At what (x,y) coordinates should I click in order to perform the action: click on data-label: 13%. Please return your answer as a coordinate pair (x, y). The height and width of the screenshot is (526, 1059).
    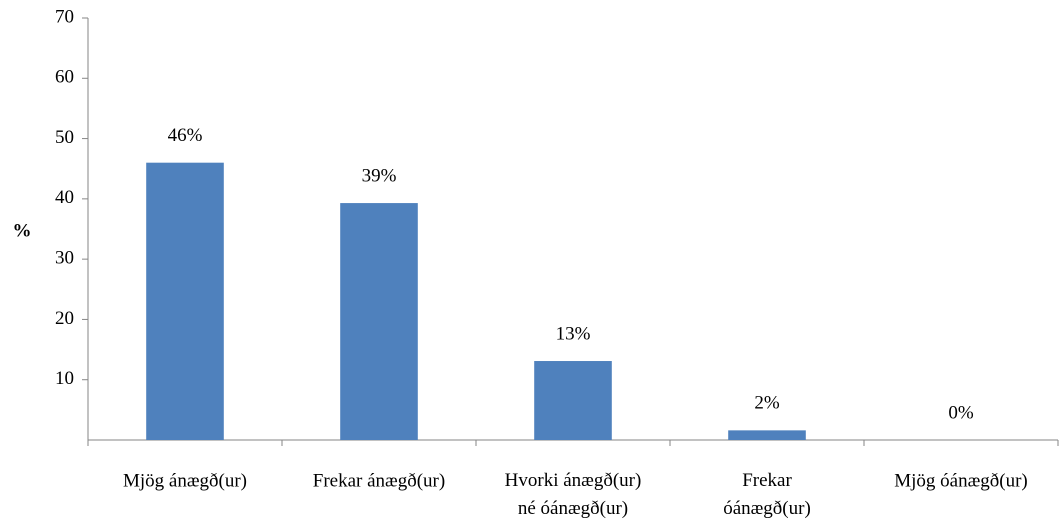
    Looking at the image, I should click on (573, 333).